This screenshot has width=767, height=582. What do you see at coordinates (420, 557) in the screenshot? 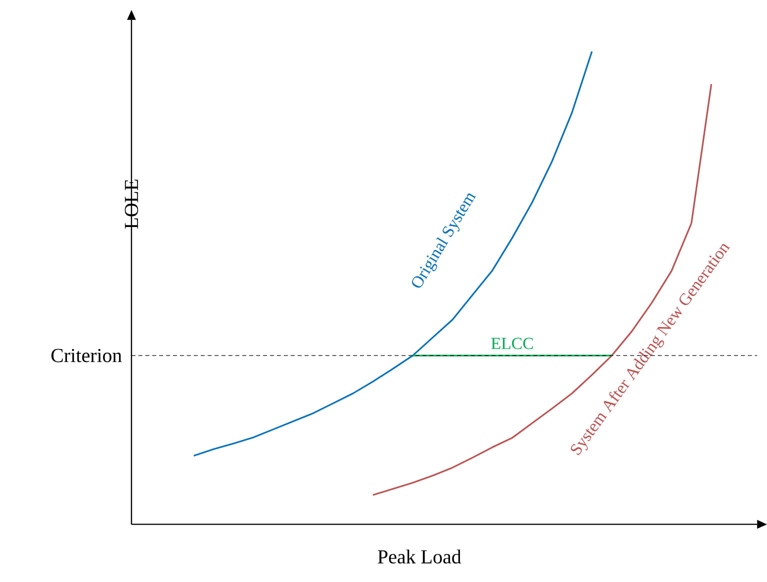
I see `x-axis-title: Peak Load` at bounding box center [420, 557].